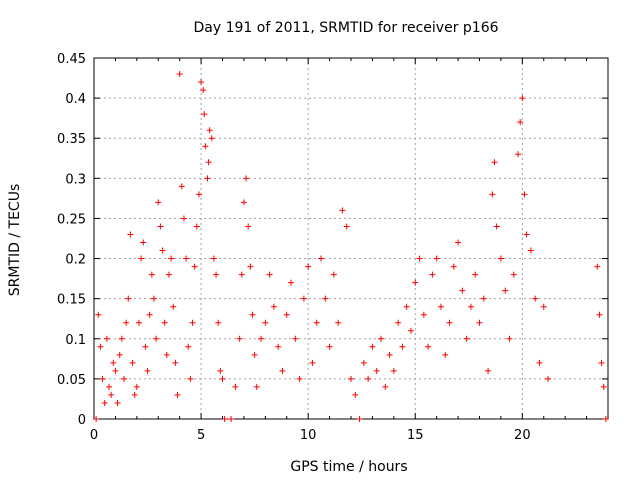 The height and width of the screenshot is (480, 640). Describe the element at coordinates (15, 240) in the screenshot. I see `y-axis-label: SRMTID / TECUs` at that location.